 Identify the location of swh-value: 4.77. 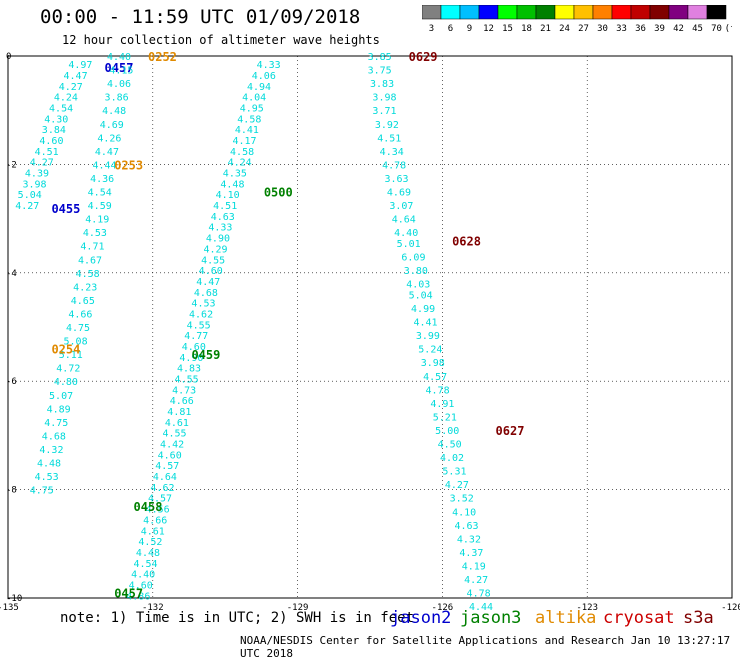
(196, 336).